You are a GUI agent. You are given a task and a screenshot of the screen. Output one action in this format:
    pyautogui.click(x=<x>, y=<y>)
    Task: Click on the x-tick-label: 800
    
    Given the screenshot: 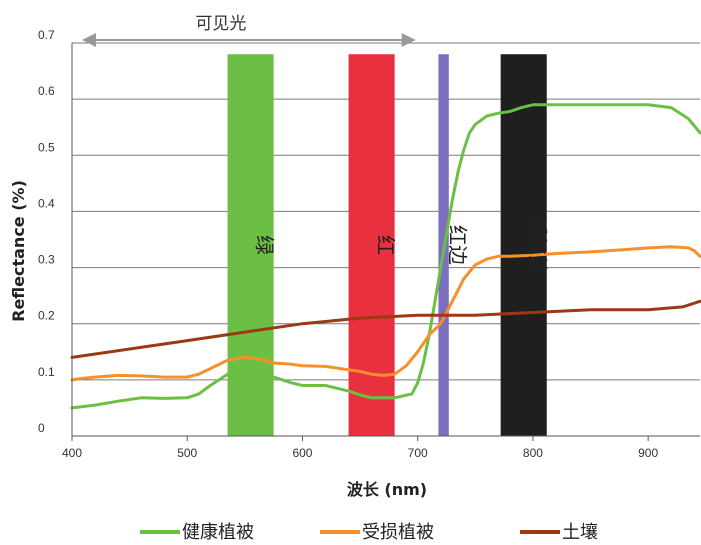 What is the action you would take?
    pyautogui.click(x=533, y=453)
    